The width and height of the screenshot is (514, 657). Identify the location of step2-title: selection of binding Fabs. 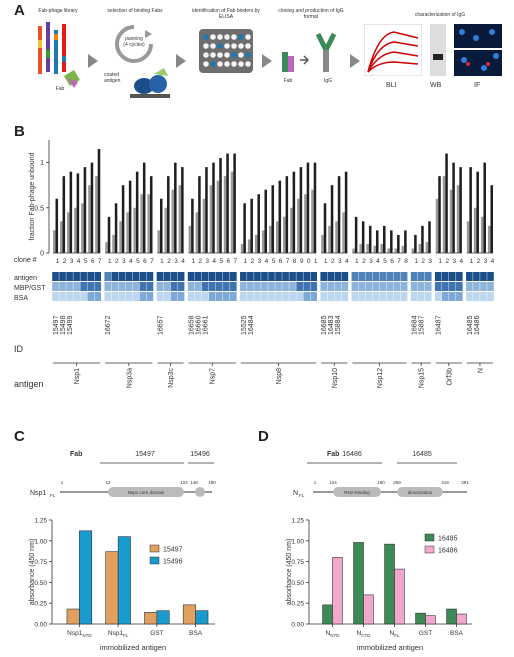
(135, 11).